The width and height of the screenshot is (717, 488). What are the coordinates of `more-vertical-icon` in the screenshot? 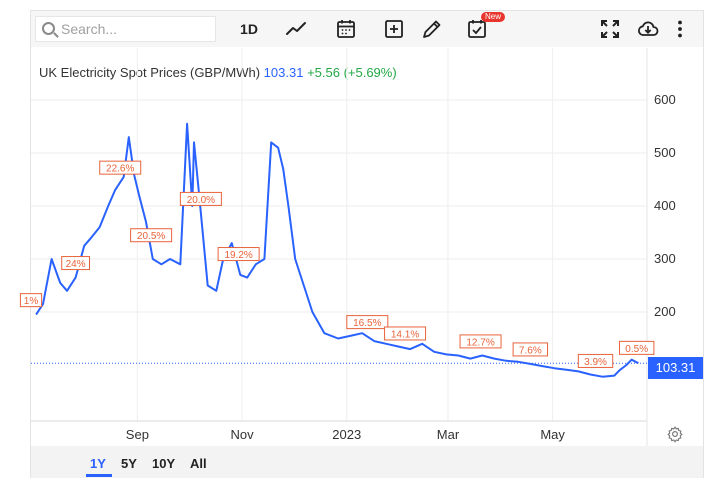 It's located at (680, 29).